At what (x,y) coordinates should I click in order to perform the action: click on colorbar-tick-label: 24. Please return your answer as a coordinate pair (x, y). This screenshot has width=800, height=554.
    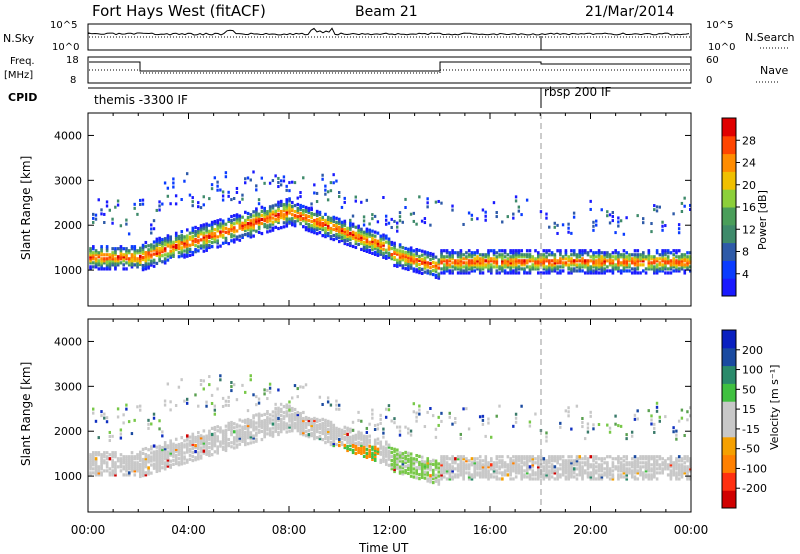
    Looking at the image, I should click on (749, 163).